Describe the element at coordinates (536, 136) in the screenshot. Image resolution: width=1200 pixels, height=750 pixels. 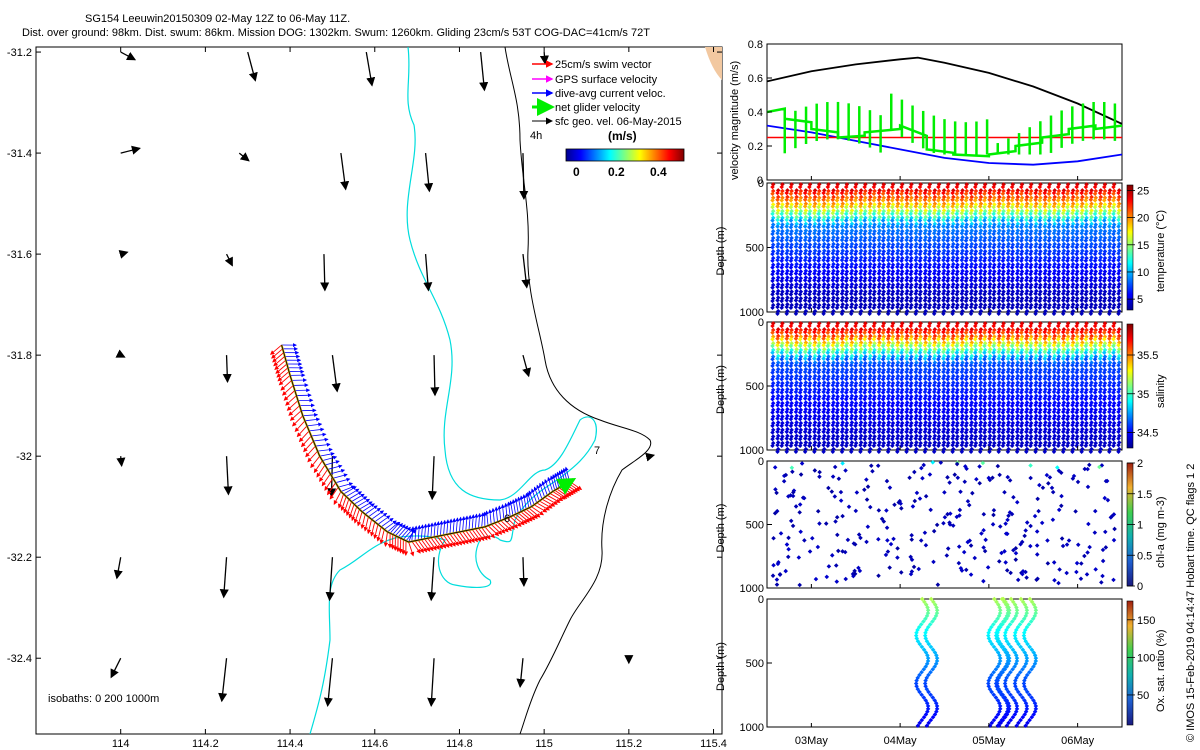
I see `time-marker: 4h` at that location.